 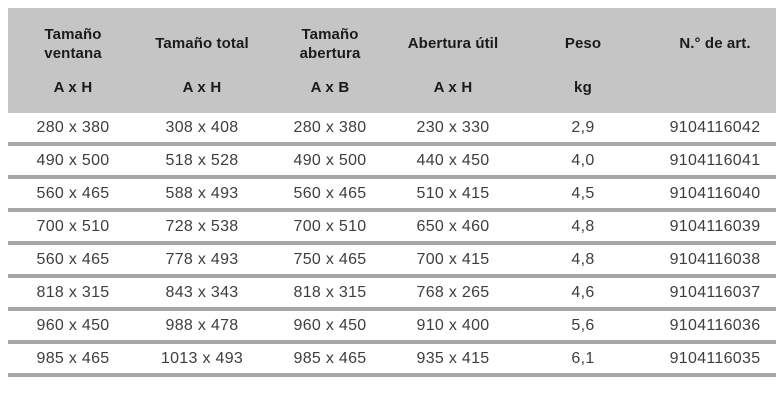 I want to click on table-cell-tamano-total: 728 x 538, so click(x=202, y=226).